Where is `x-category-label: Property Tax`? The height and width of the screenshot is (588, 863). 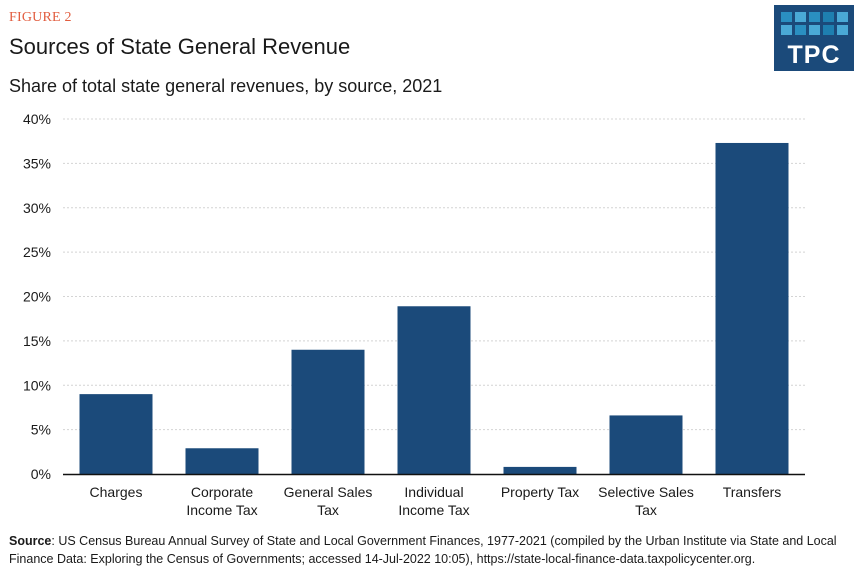
x-category-label: Property Tax is located at coordinates (540, 492).